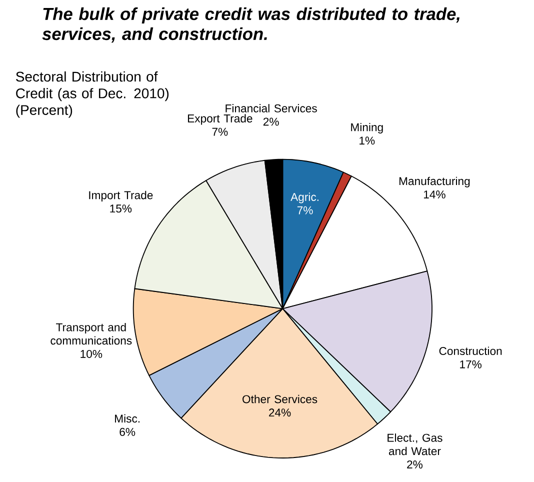  What do you see at coordinates (128, 432) in the screenshot?
I see `data-label: 6%` at bounding box center [128, 432].